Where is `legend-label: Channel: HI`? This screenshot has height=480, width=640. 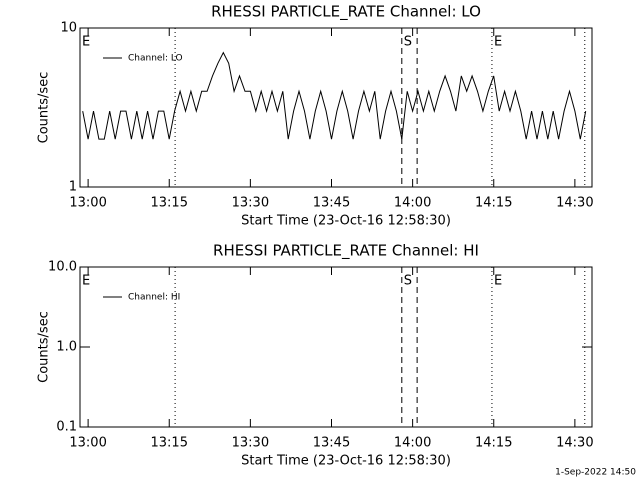 legend-label: Channel: HI is located at coordinates (154, 298).